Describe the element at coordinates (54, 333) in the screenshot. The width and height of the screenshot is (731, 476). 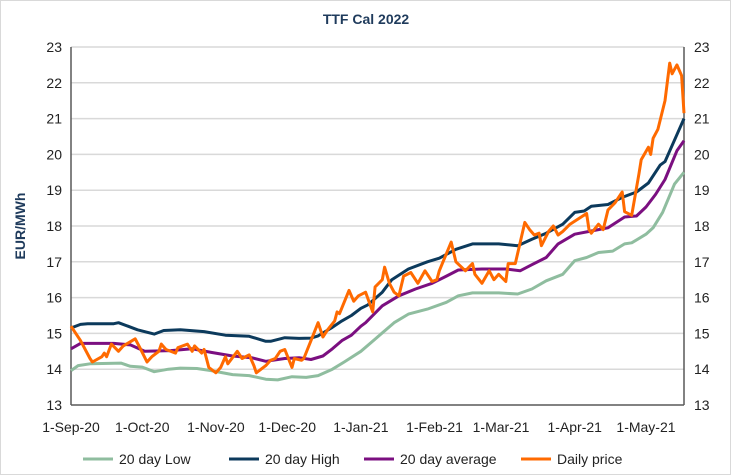
I see `y-tick-label-left: 15` at that location.